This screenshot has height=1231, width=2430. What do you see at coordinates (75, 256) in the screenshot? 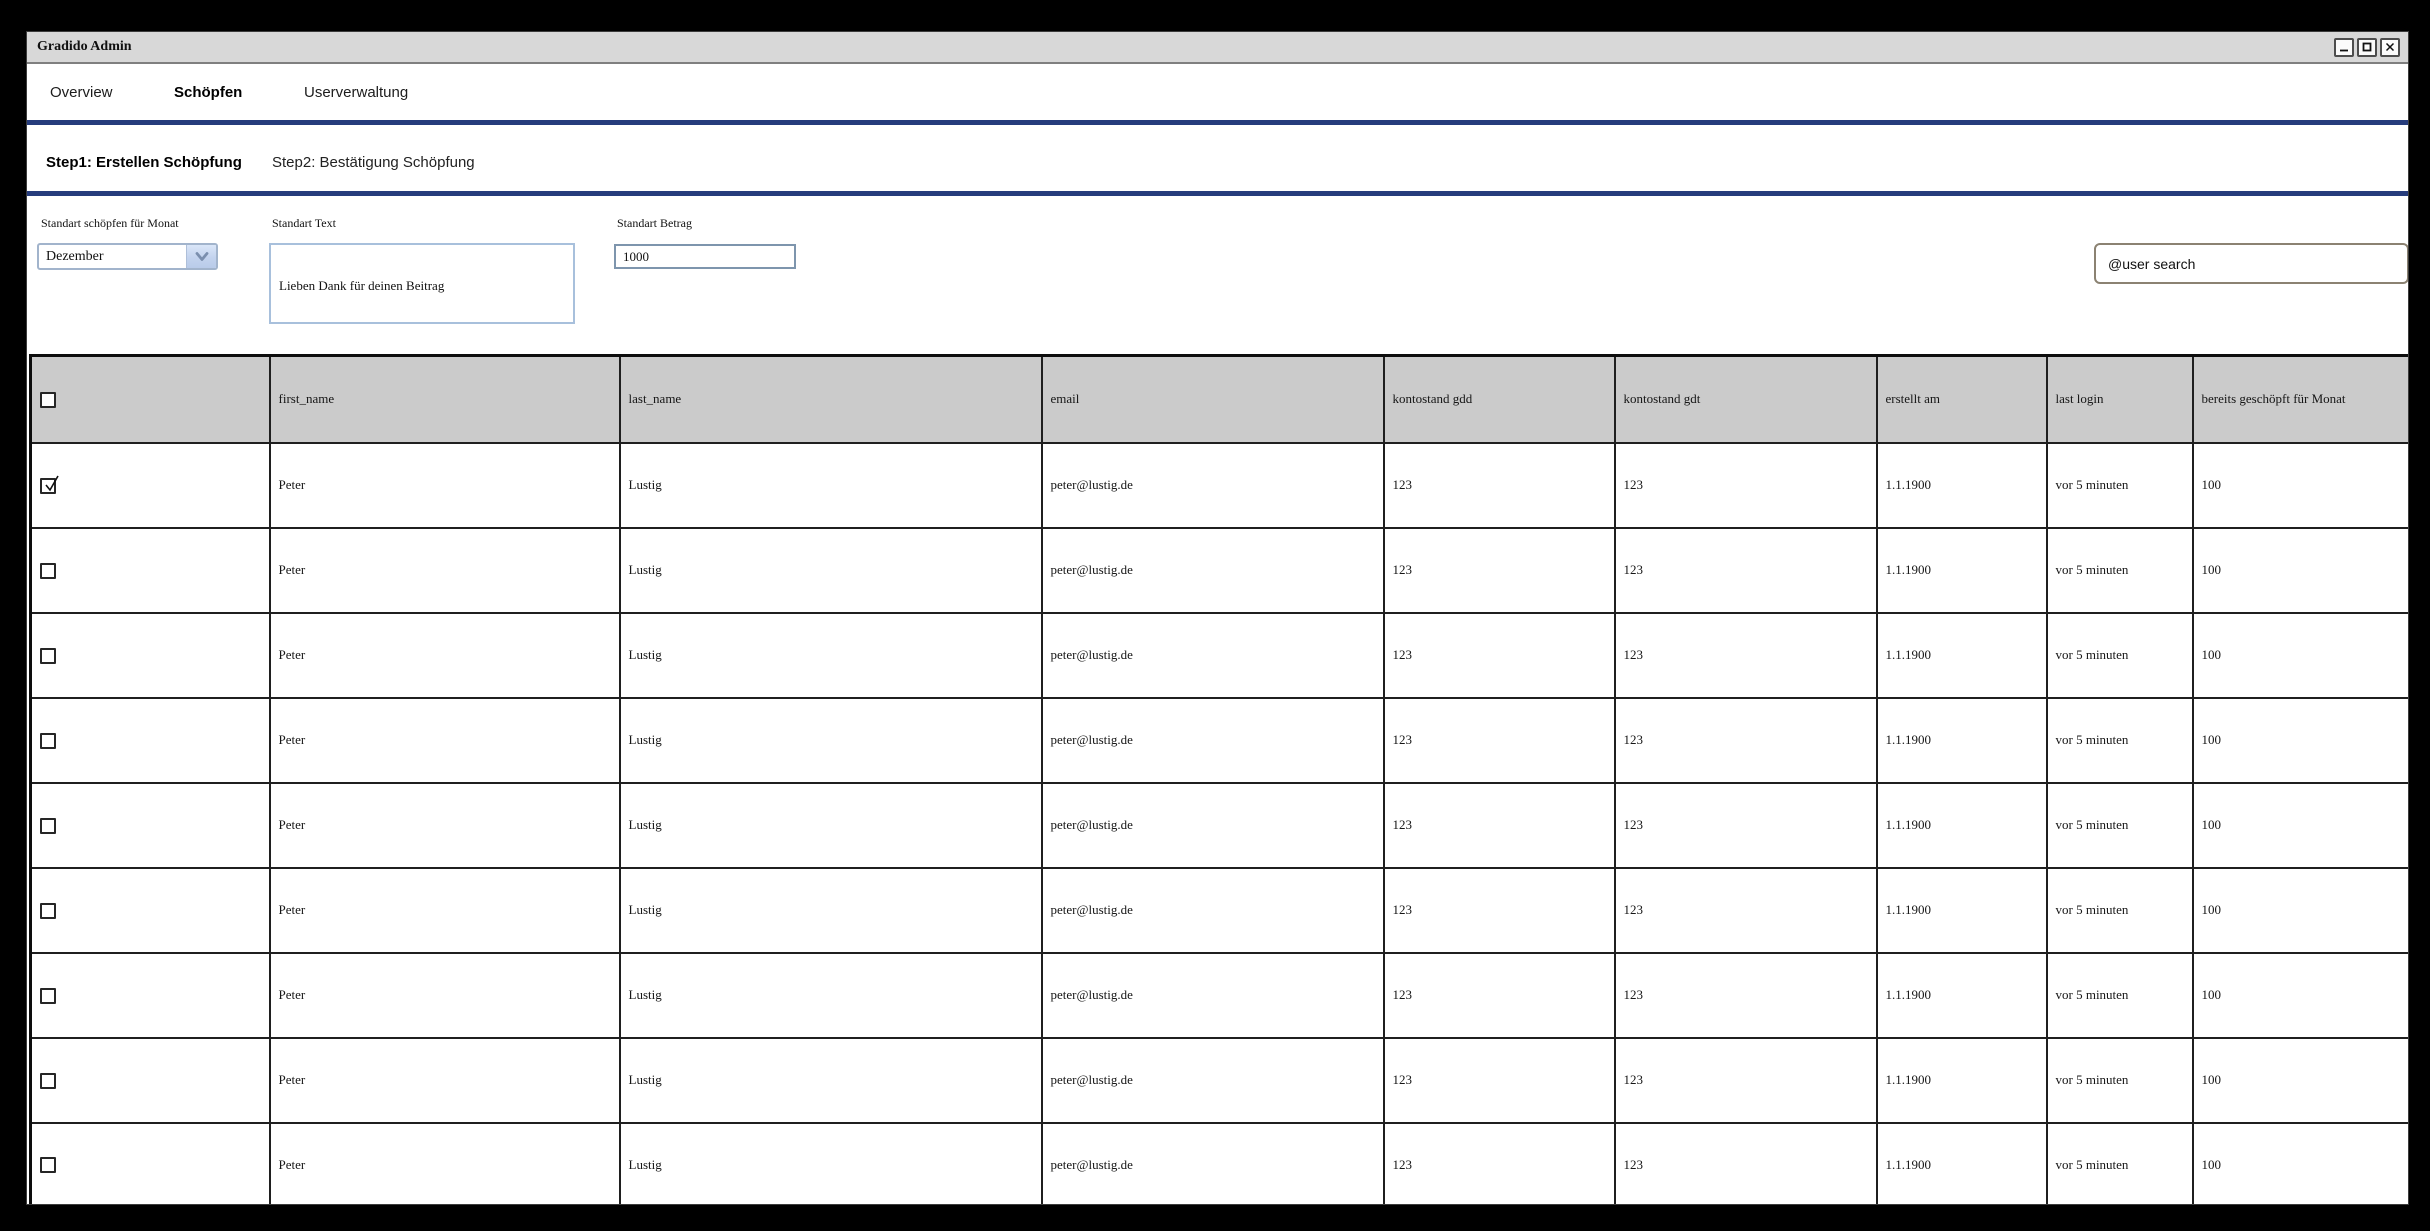
I see `month-select-value: Dezember` at bounding box center [75, 256].